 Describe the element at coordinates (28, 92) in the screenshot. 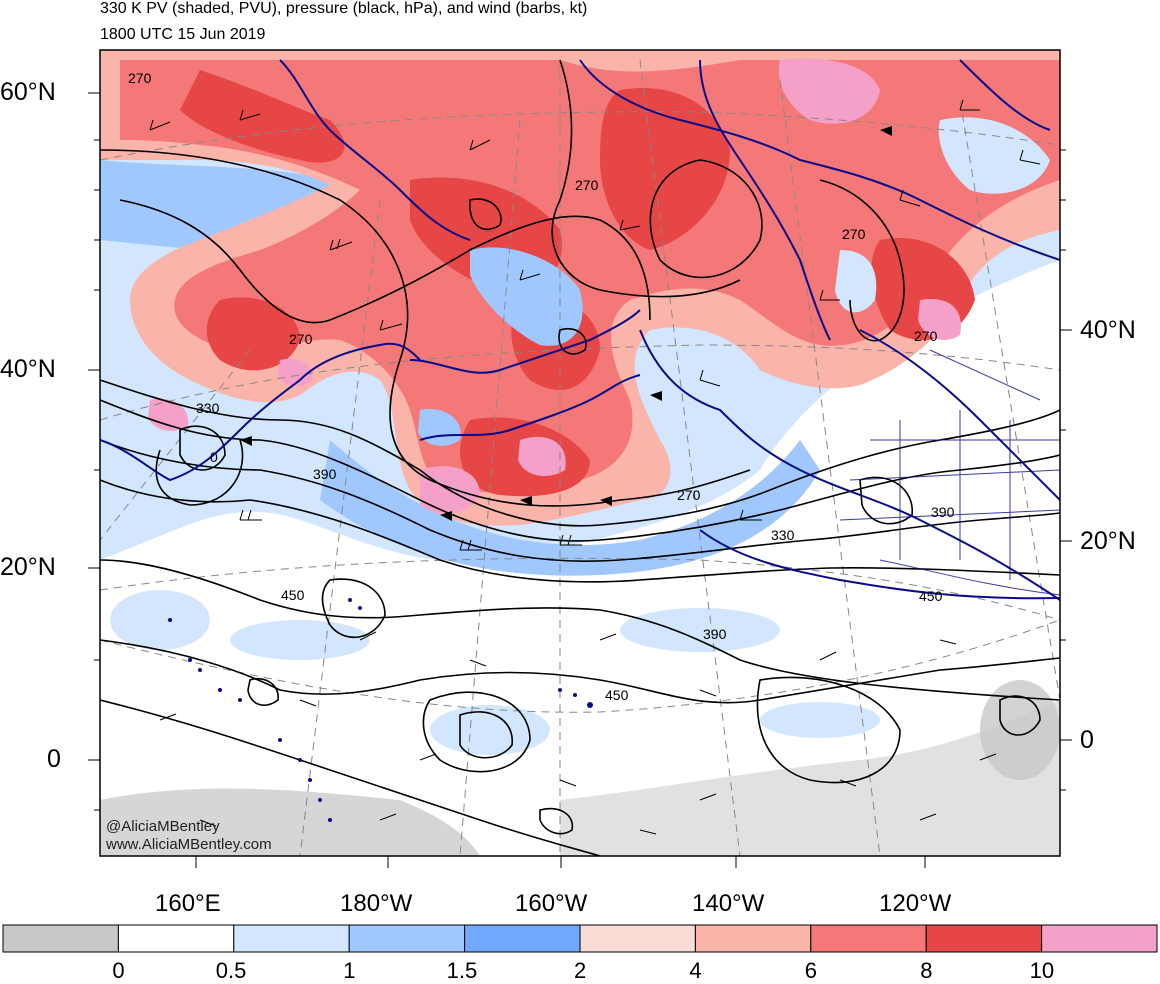

I see `lat-label-60n: 60°N` at that location.